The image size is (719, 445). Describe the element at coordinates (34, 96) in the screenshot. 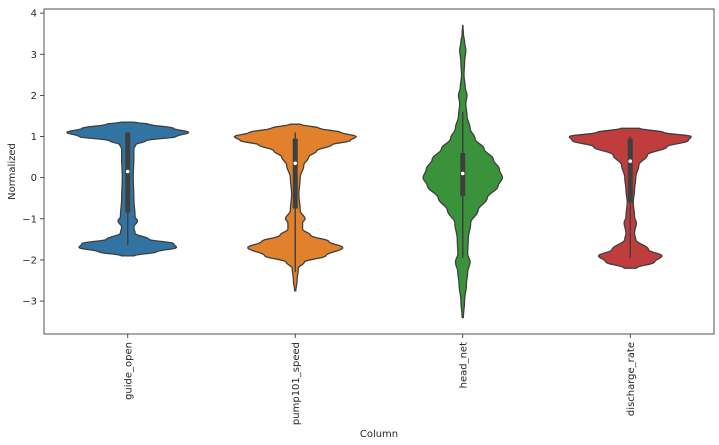

I see `y-tick-label: 2` at that location.